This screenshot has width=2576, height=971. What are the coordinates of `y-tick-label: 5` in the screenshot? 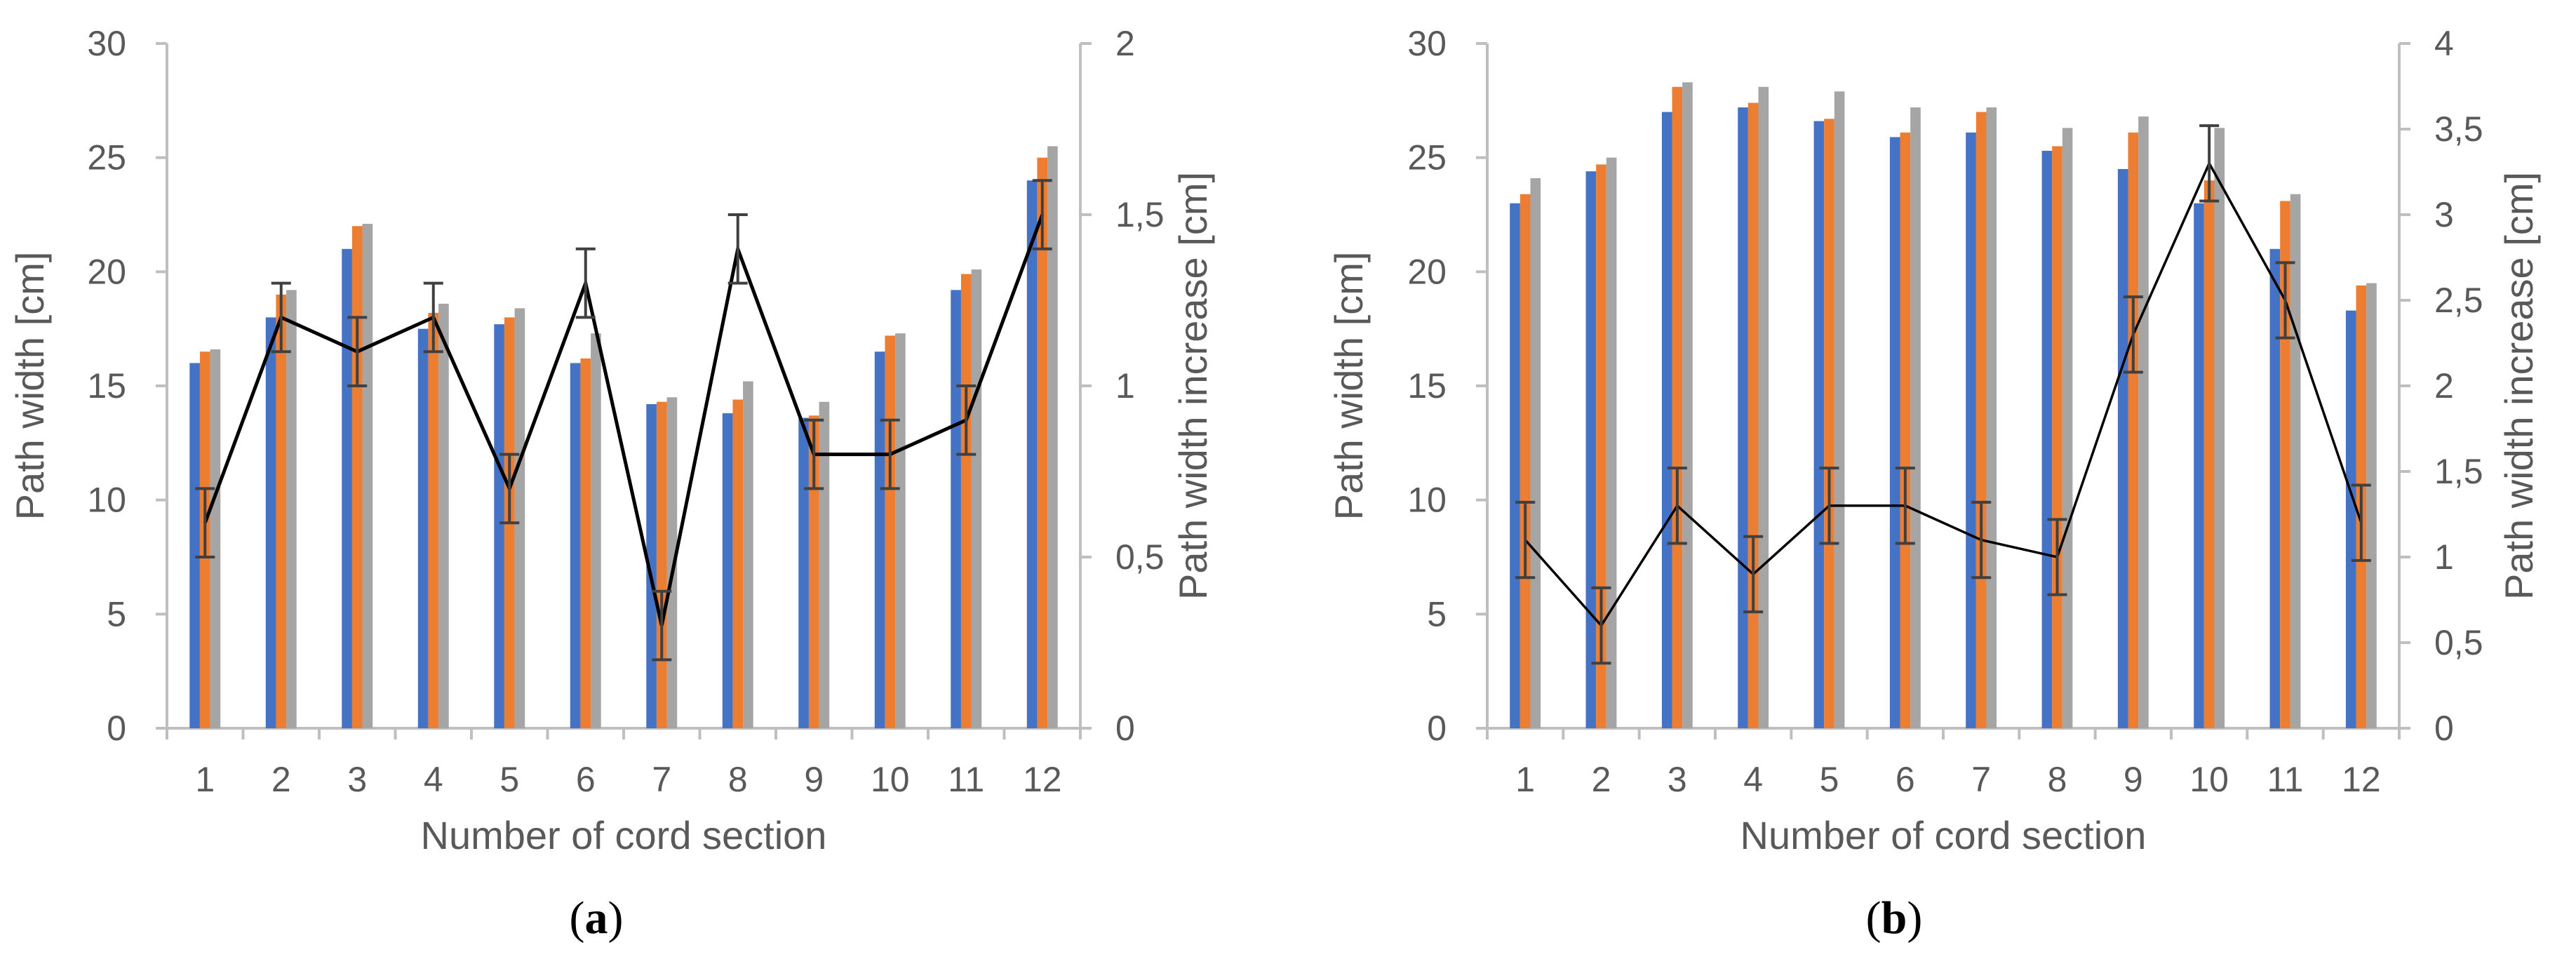 It's located at (117, 614).